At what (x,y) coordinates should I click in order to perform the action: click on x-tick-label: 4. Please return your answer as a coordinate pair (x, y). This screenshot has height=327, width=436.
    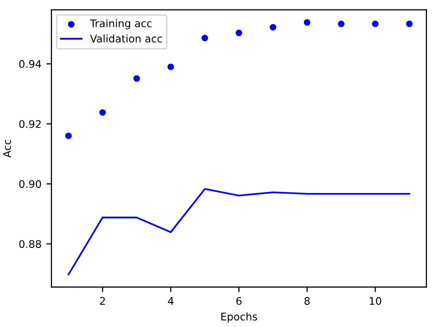
    Looking at the image, I should click on (171, 301).